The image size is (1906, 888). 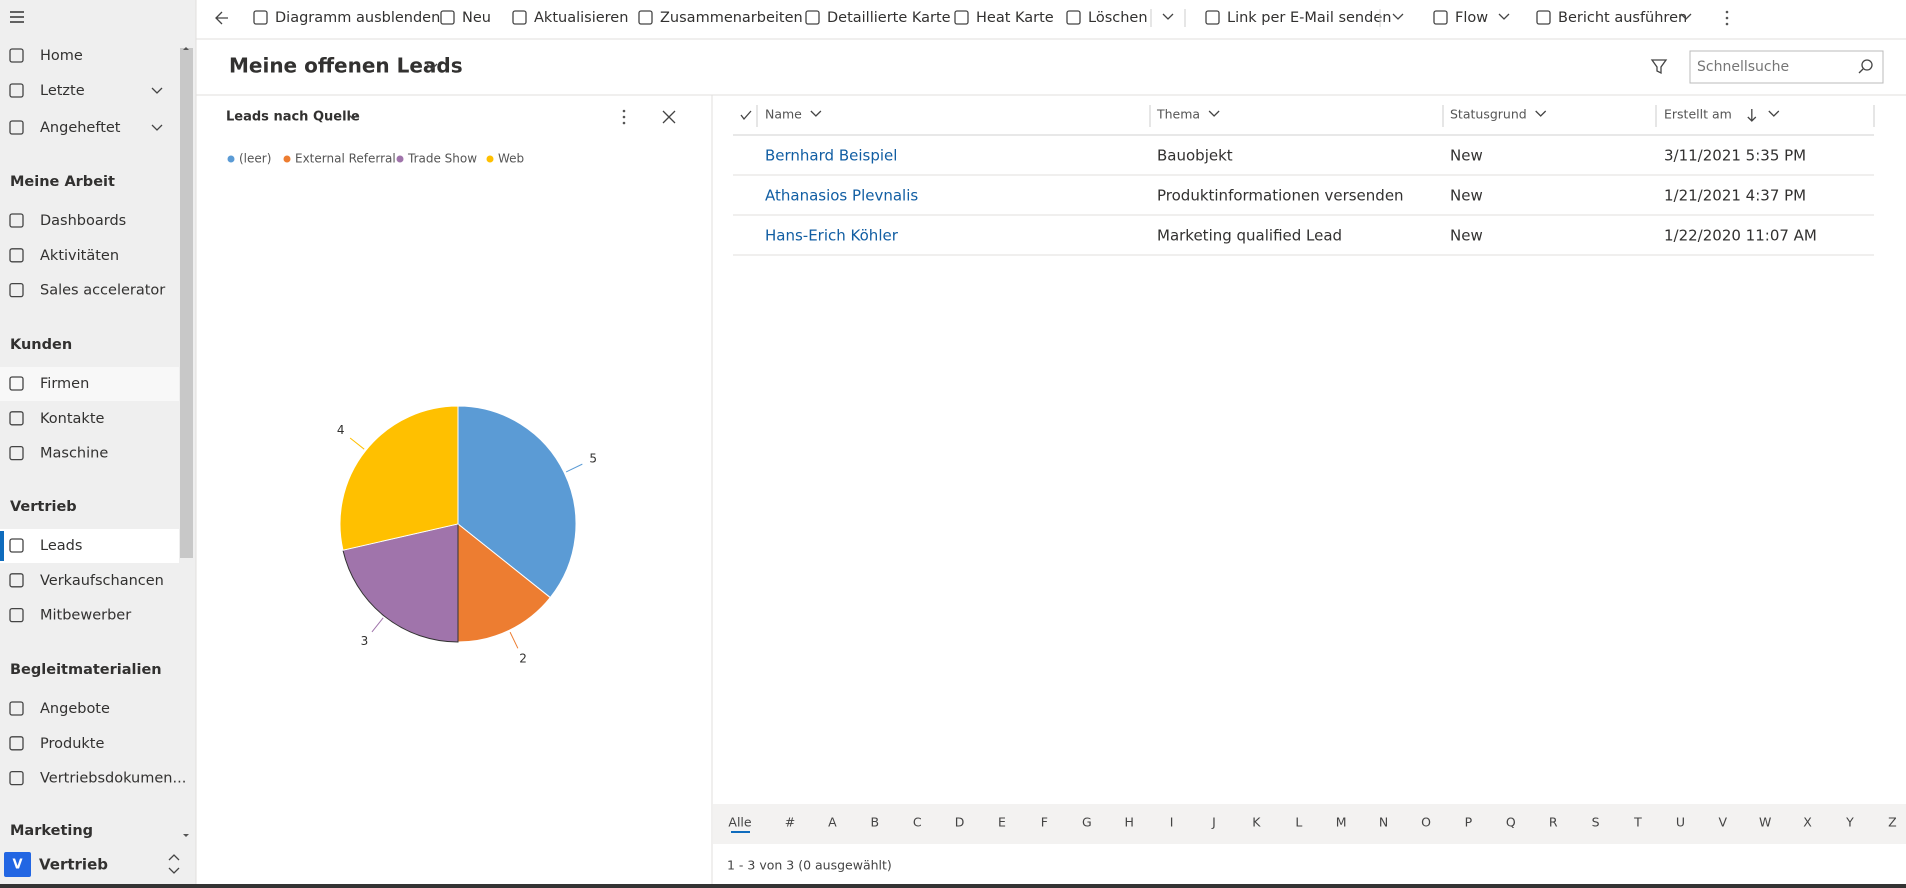 I want to click on back-button, so click(x=221, y=18).